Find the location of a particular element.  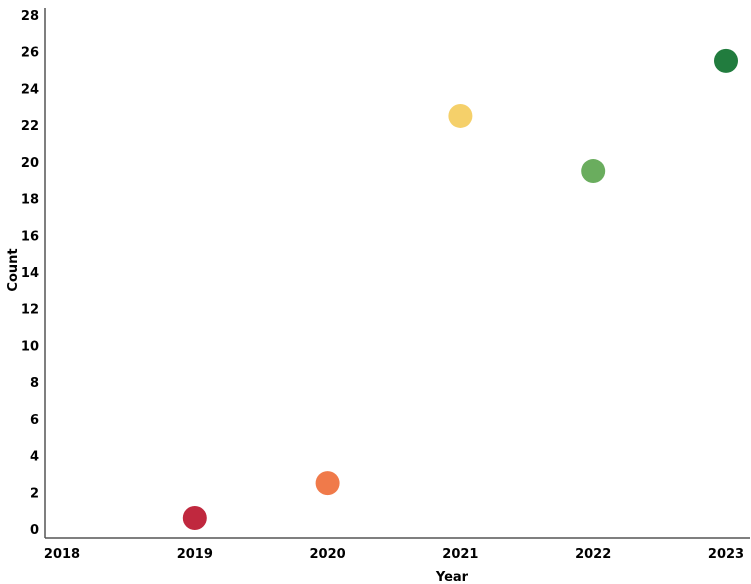

y-tick-label: 22 is located at coordinates (30, 126).